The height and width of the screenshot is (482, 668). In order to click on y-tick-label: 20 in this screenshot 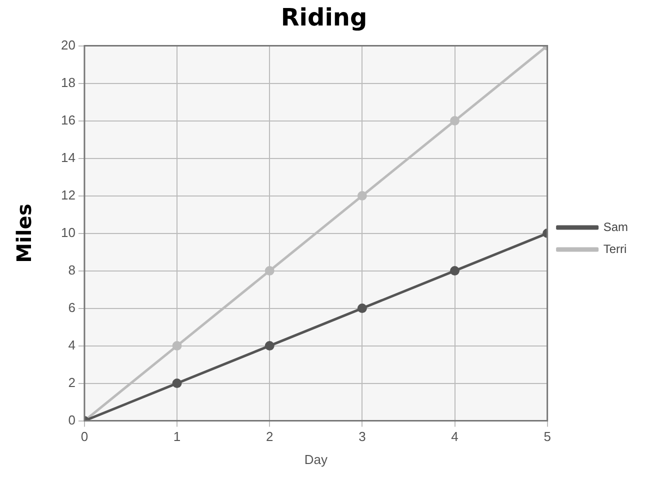, I will do `click(68, 44)`.